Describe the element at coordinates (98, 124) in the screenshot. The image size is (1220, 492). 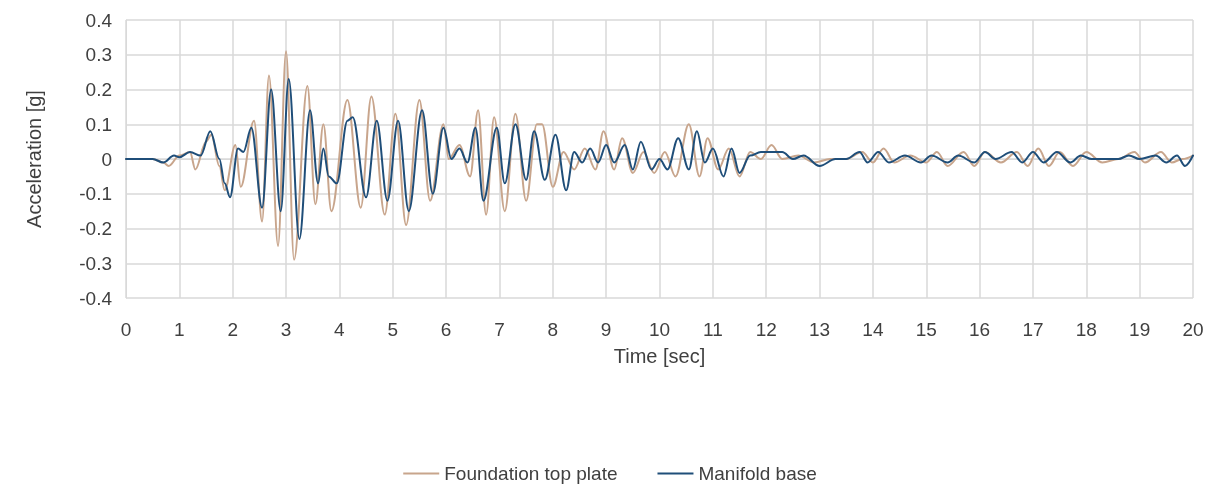
I see `y-tick-label: 0.1` at that location.